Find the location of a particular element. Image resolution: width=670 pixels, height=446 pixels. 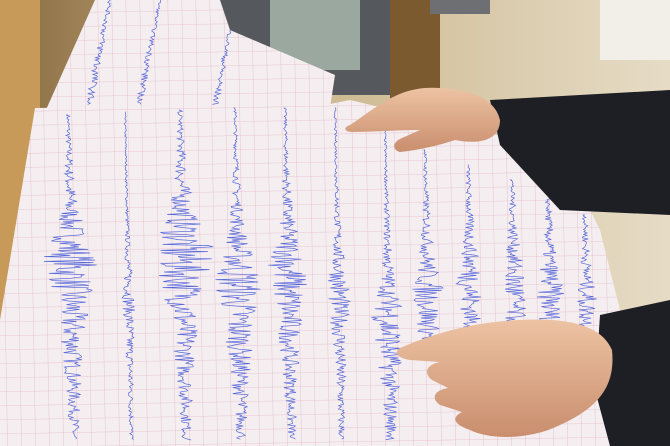

ceiling-light is located at coordinates (635, 30).